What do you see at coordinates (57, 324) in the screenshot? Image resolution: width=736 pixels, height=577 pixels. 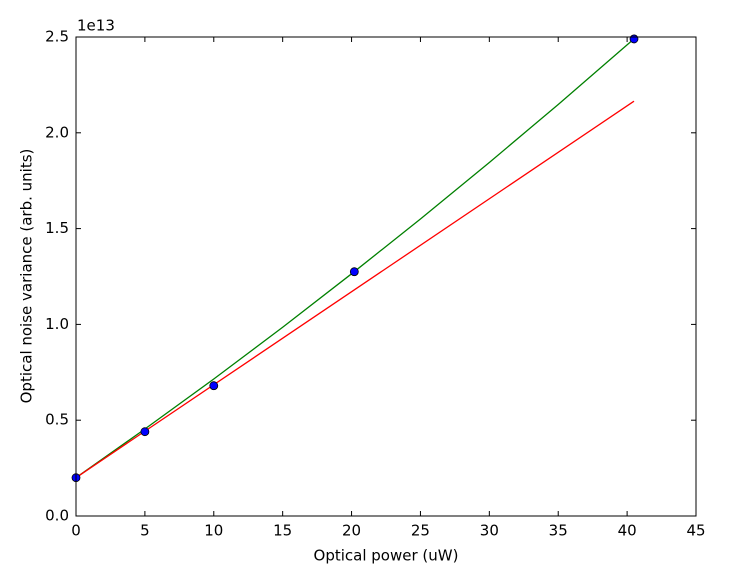 I see `y-tick-label: 1.0` at bounding box center [57, 324].